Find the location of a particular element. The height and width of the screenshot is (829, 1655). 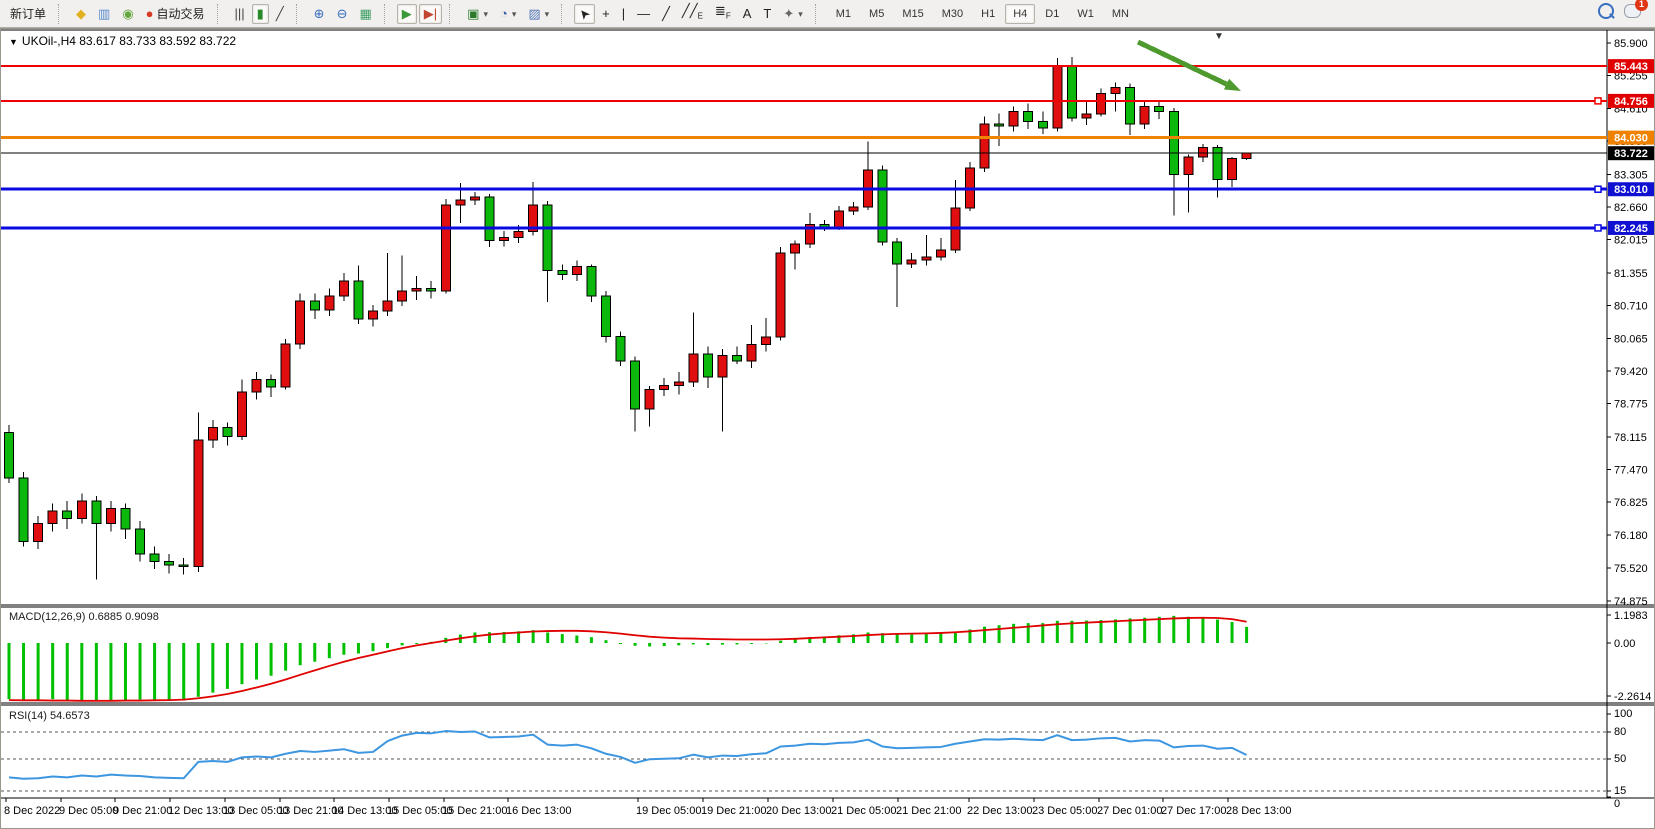

auto-scroll-button: ▶ is located at coordinates (406, 13).